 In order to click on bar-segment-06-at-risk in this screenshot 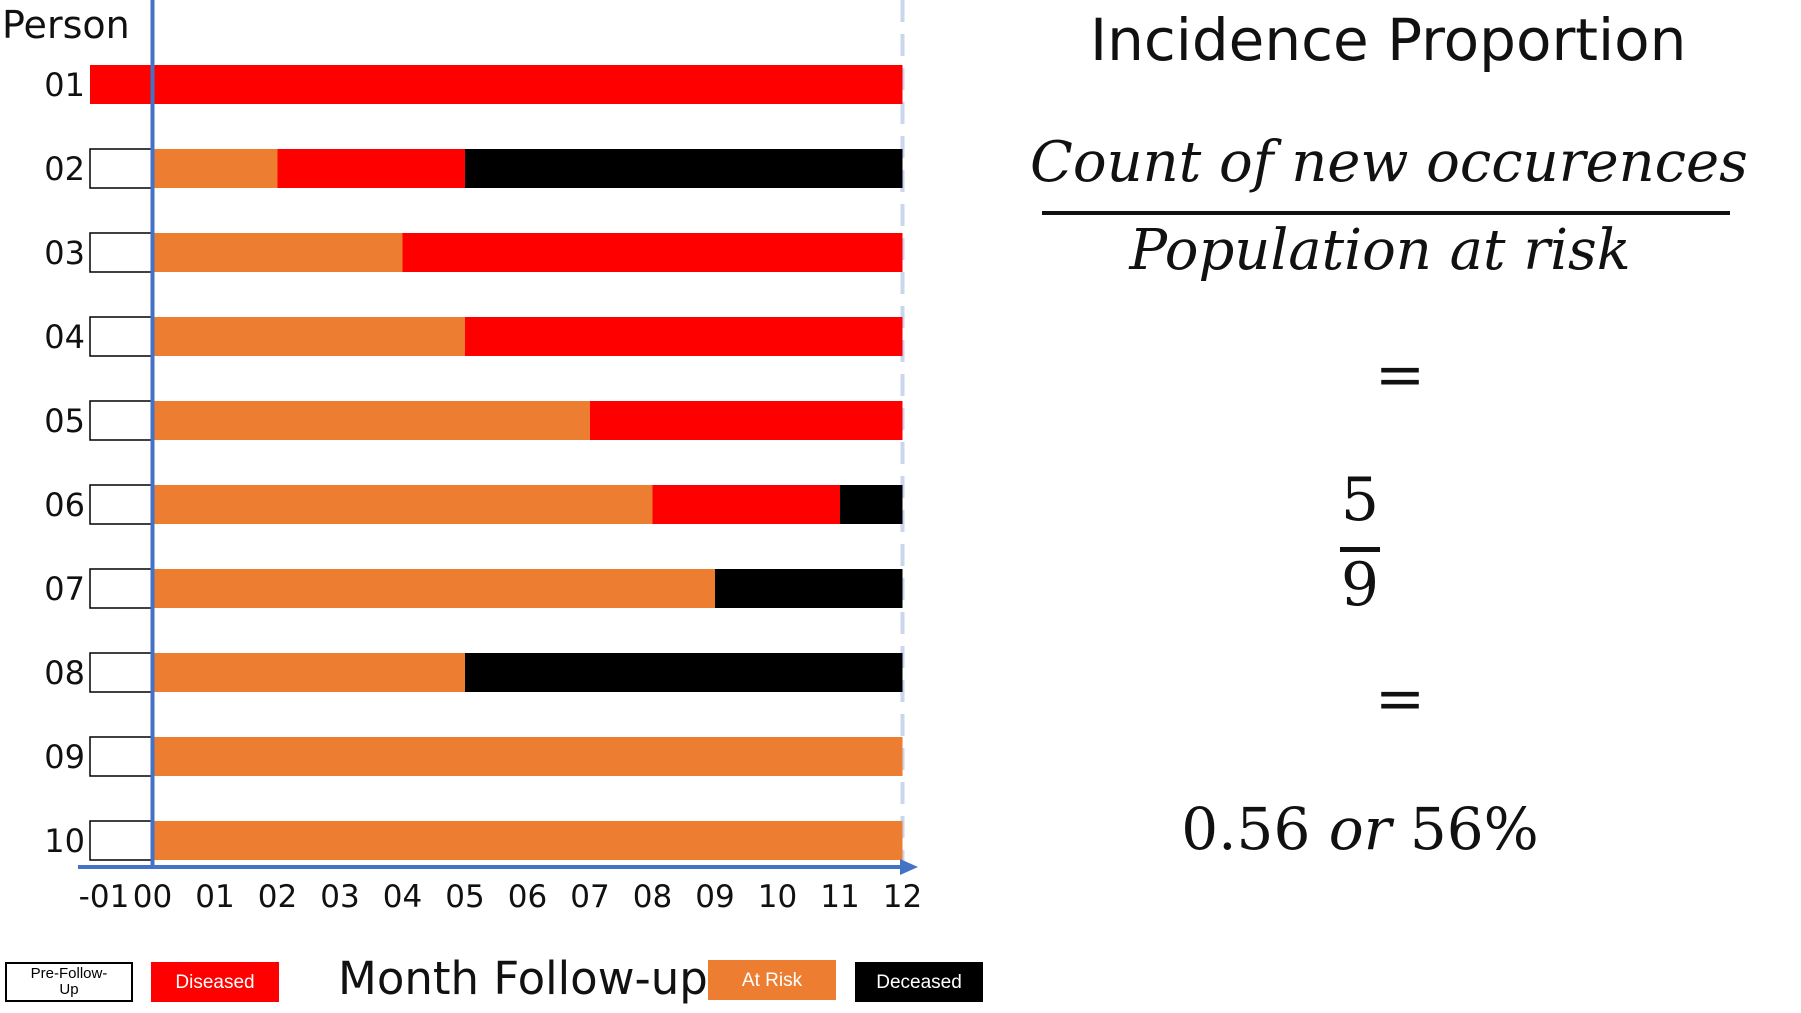, I will do `click(402, 504)`.